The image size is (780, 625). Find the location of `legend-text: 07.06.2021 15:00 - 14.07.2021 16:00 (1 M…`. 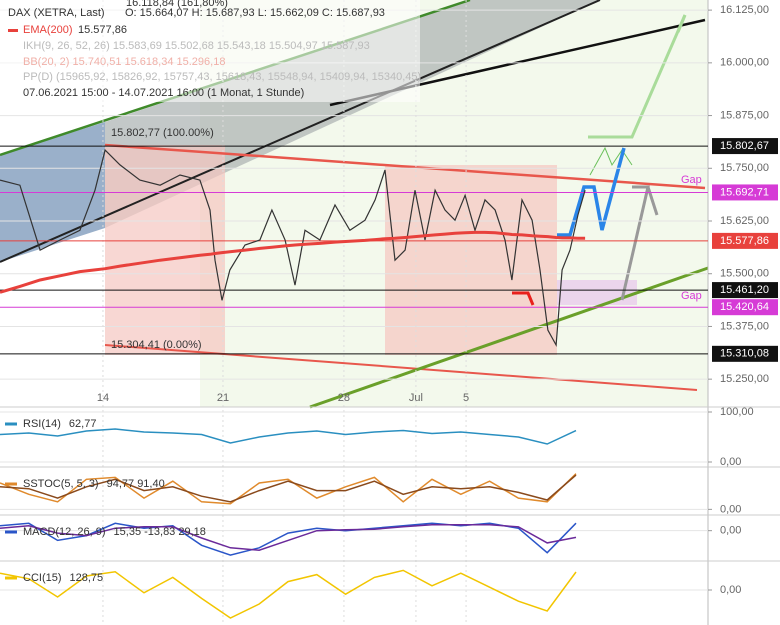

legend-text: 07.06.2021 15:00 - 14.07.2021 16:00 (1 M… is located at coordinates (163, 93).